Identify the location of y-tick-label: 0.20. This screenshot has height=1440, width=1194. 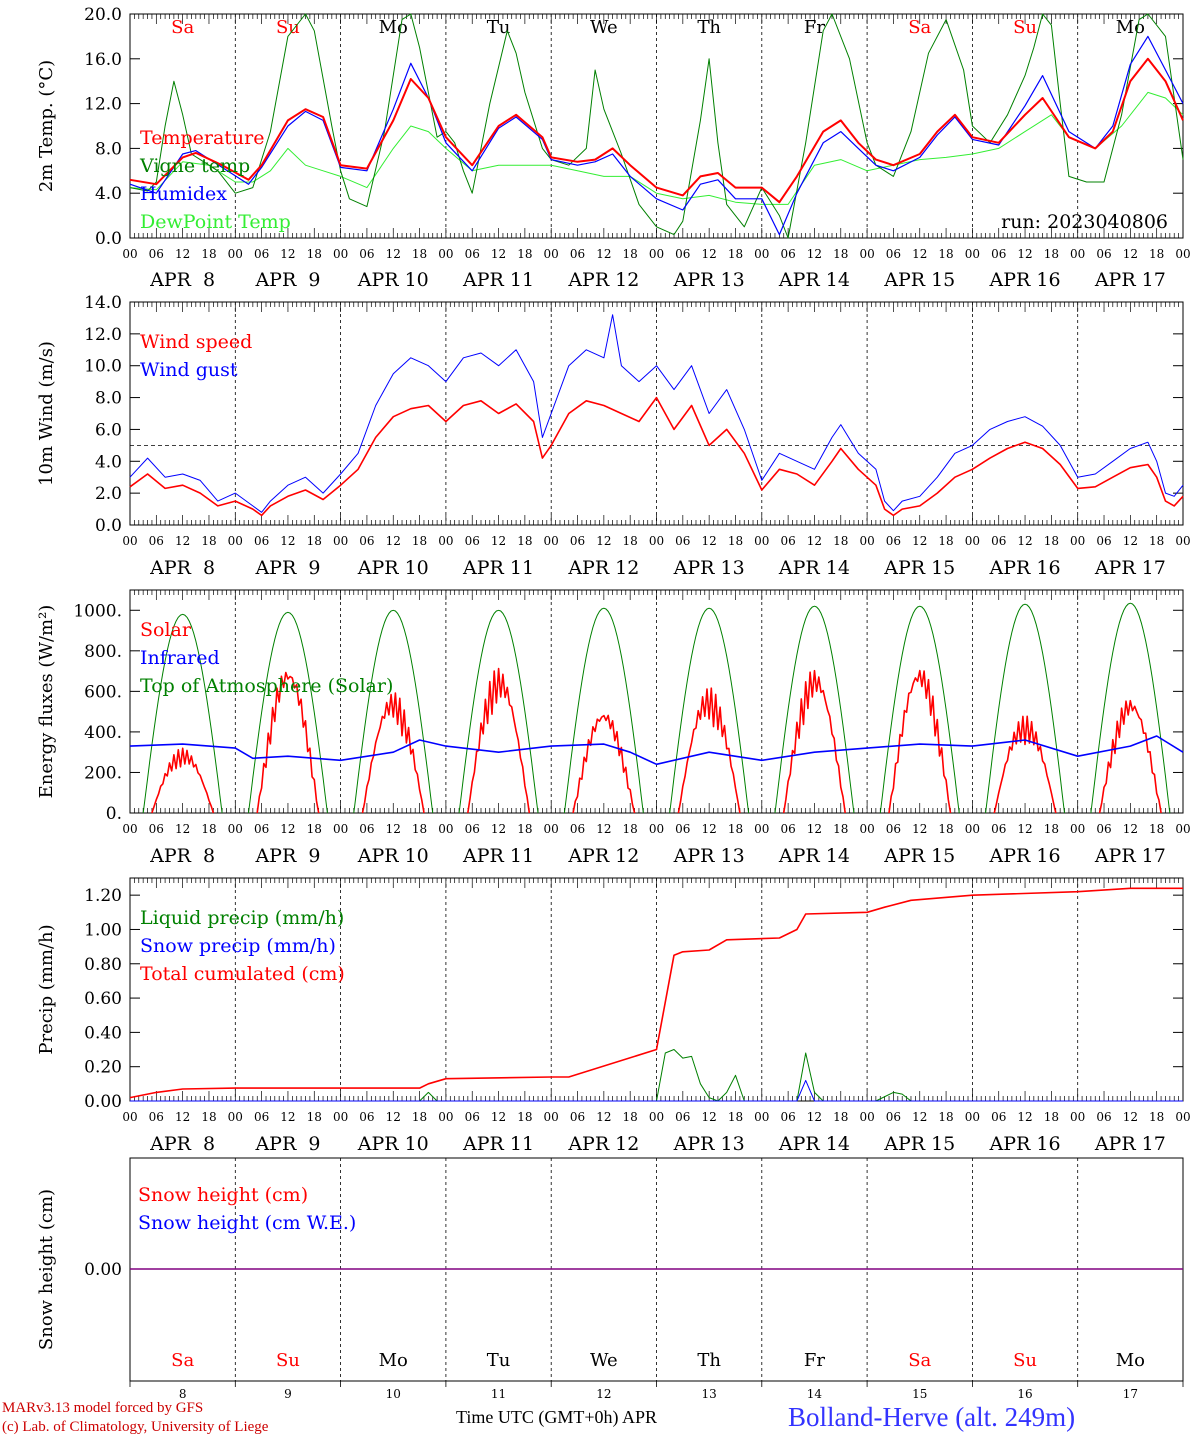
(103, 1068).